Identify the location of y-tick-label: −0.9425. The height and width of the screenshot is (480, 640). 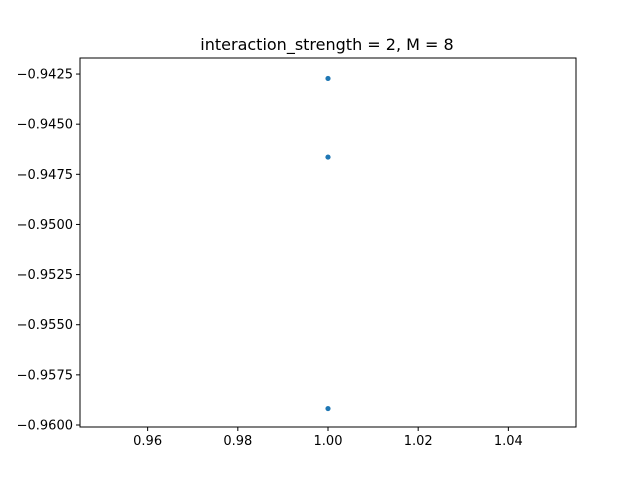
(45, 75).